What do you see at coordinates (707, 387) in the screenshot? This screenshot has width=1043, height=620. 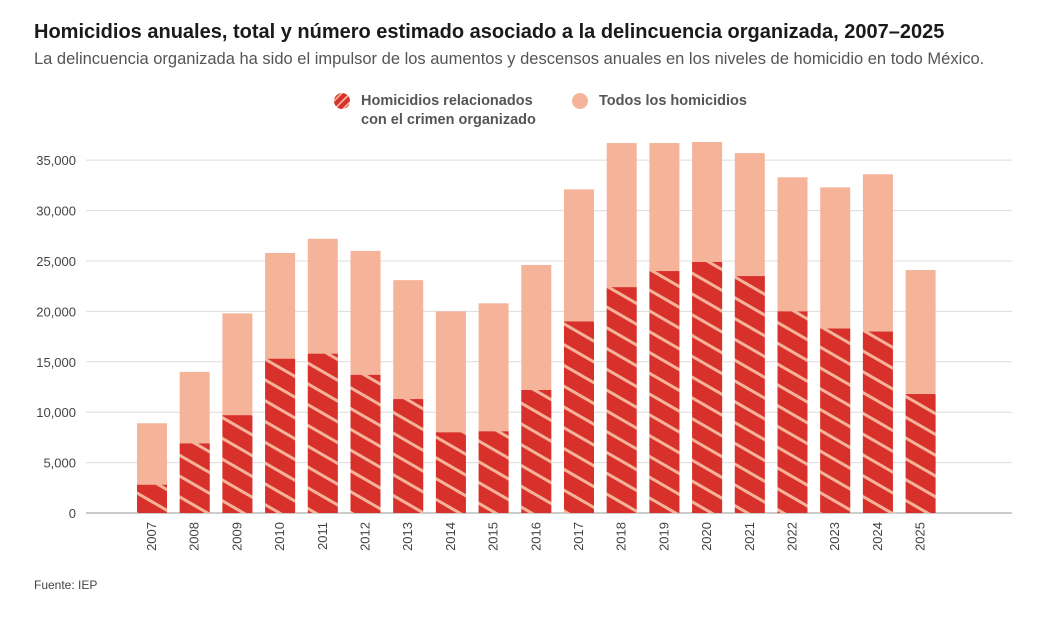 I see `bar-organized-2020` at bounding box center [707, 387].